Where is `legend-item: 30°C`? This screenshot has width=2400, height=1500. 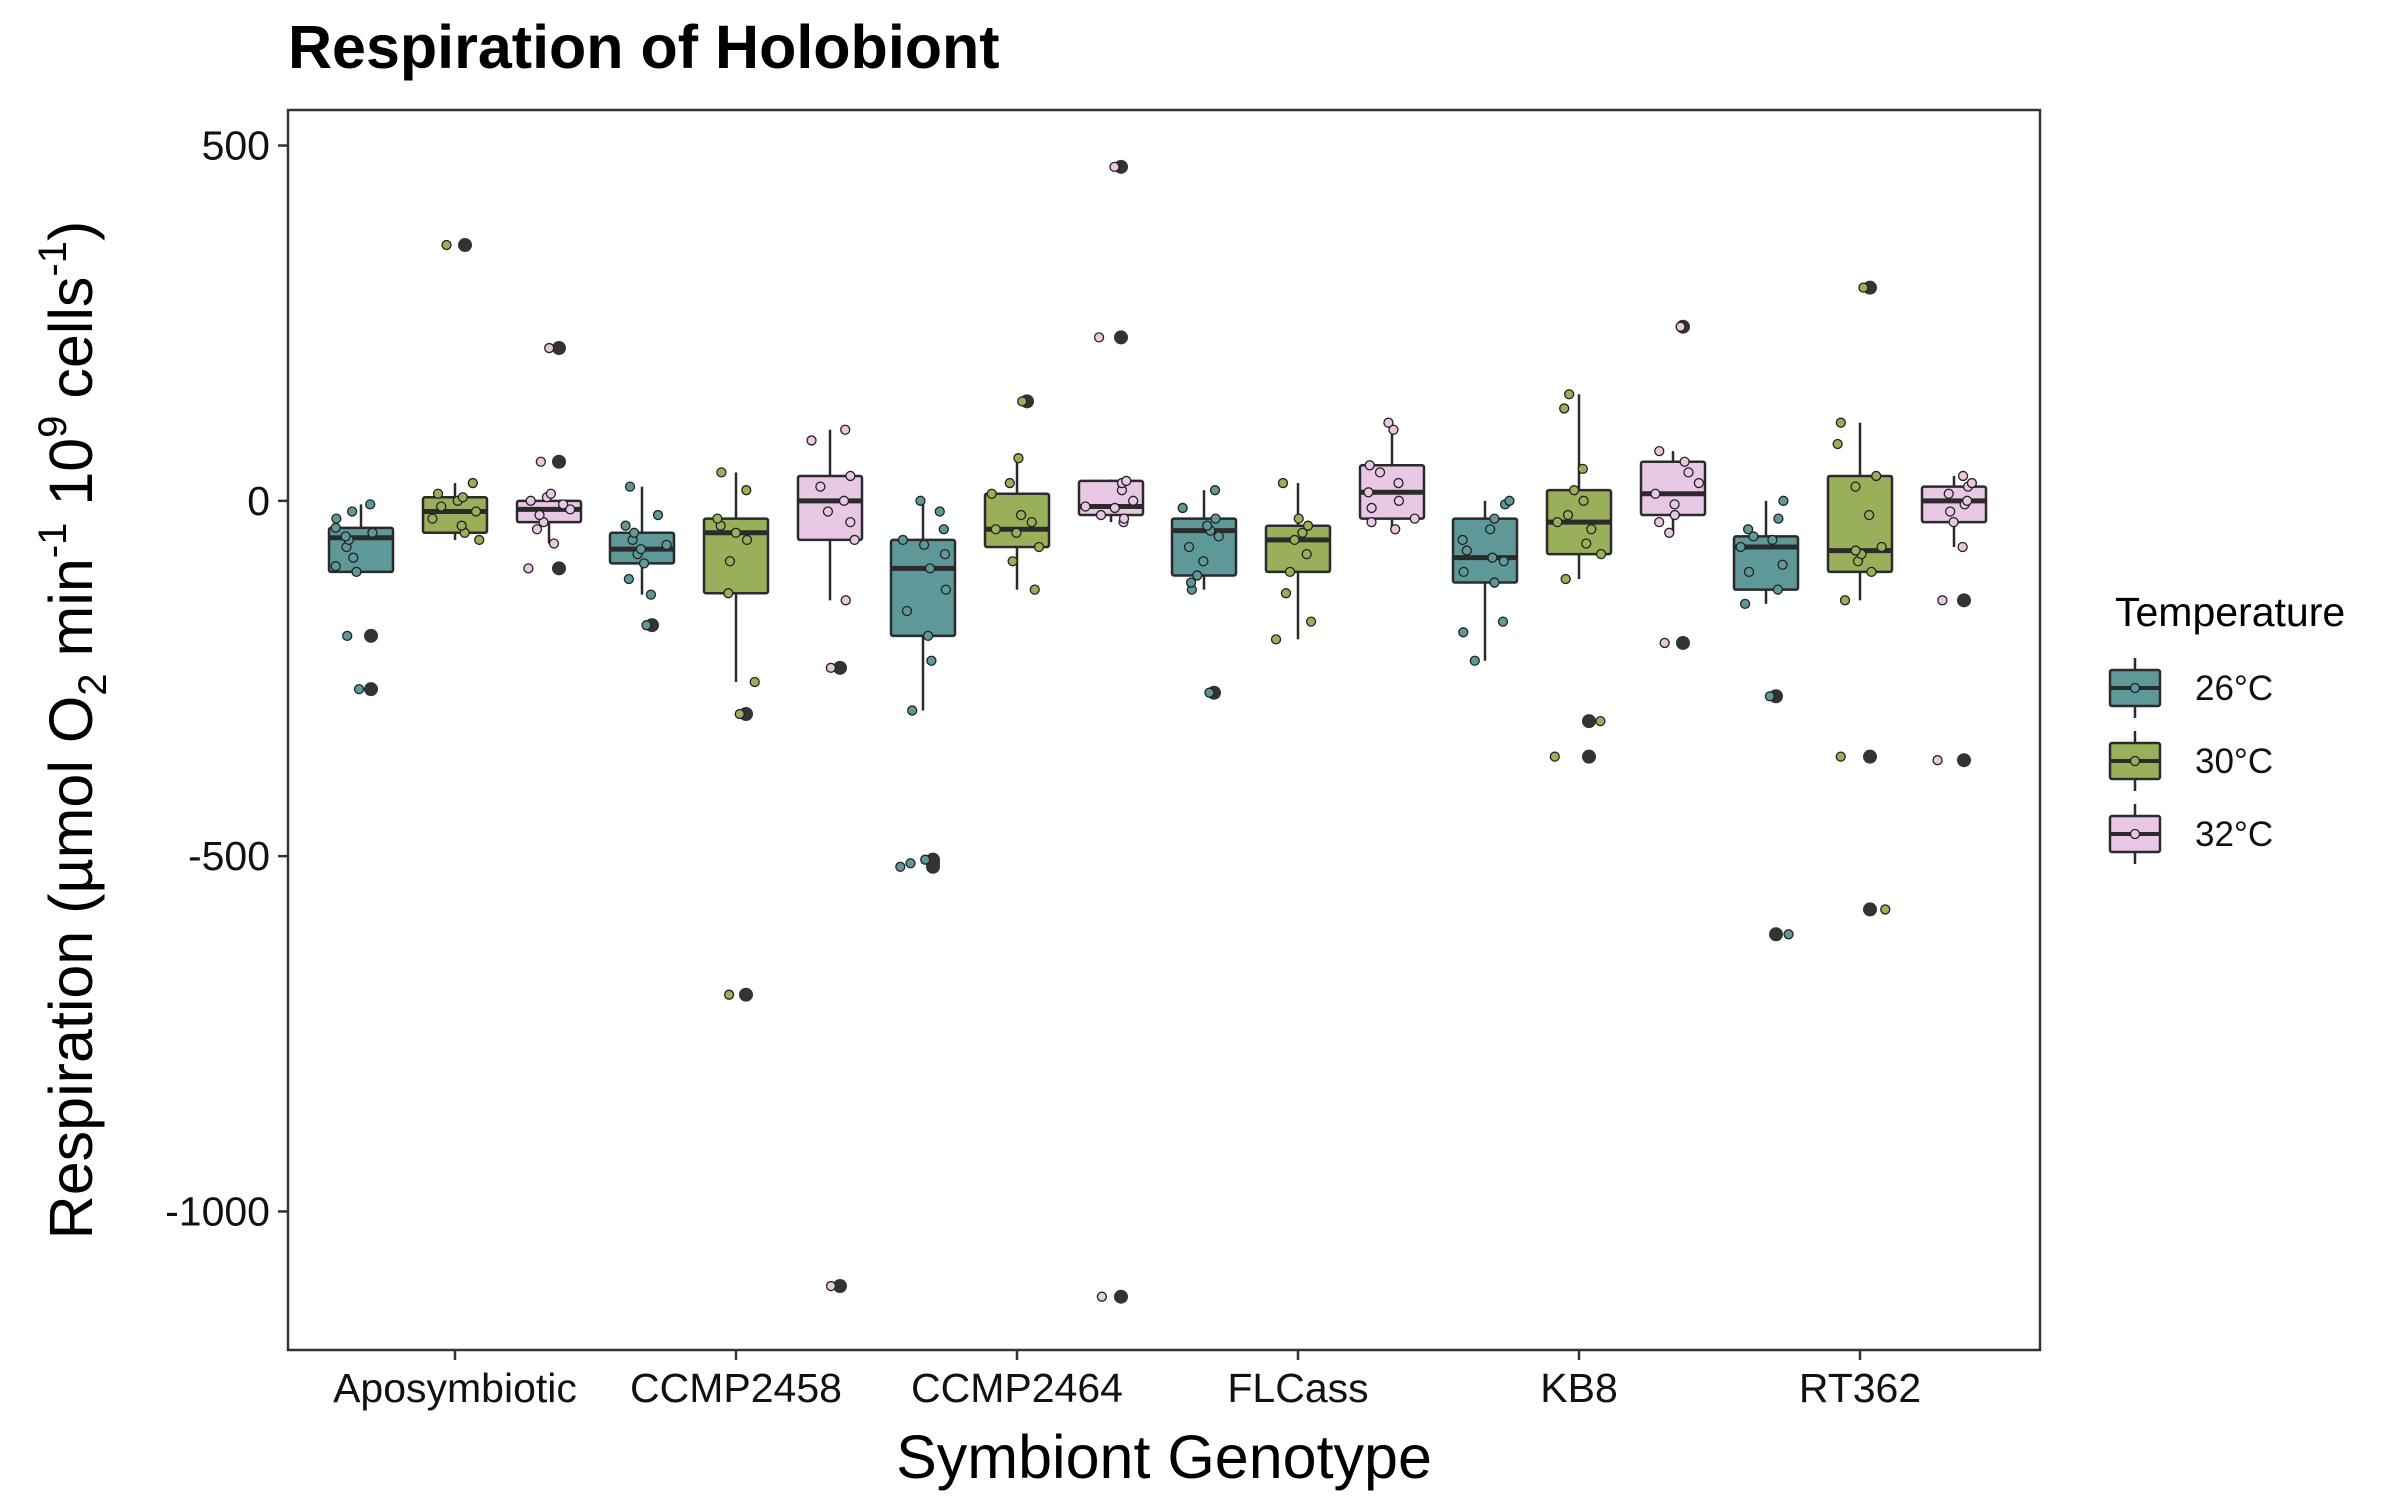 legend-item: 30°C is located at coordinates (2190, 761).